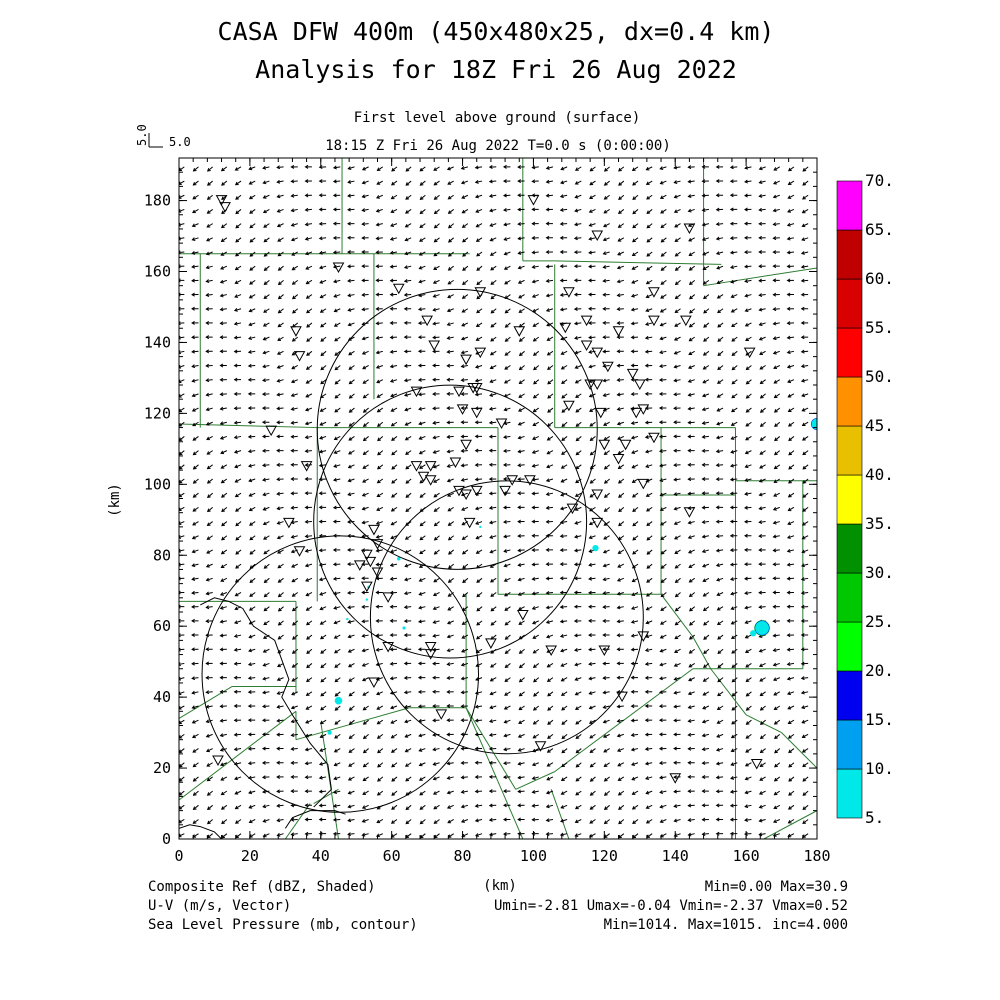 This screenshot has width=1000, height=1000. What do you see at coordinates (206, 702) in the screenshot?
I see `county-line` at bounding box center [206, 702].